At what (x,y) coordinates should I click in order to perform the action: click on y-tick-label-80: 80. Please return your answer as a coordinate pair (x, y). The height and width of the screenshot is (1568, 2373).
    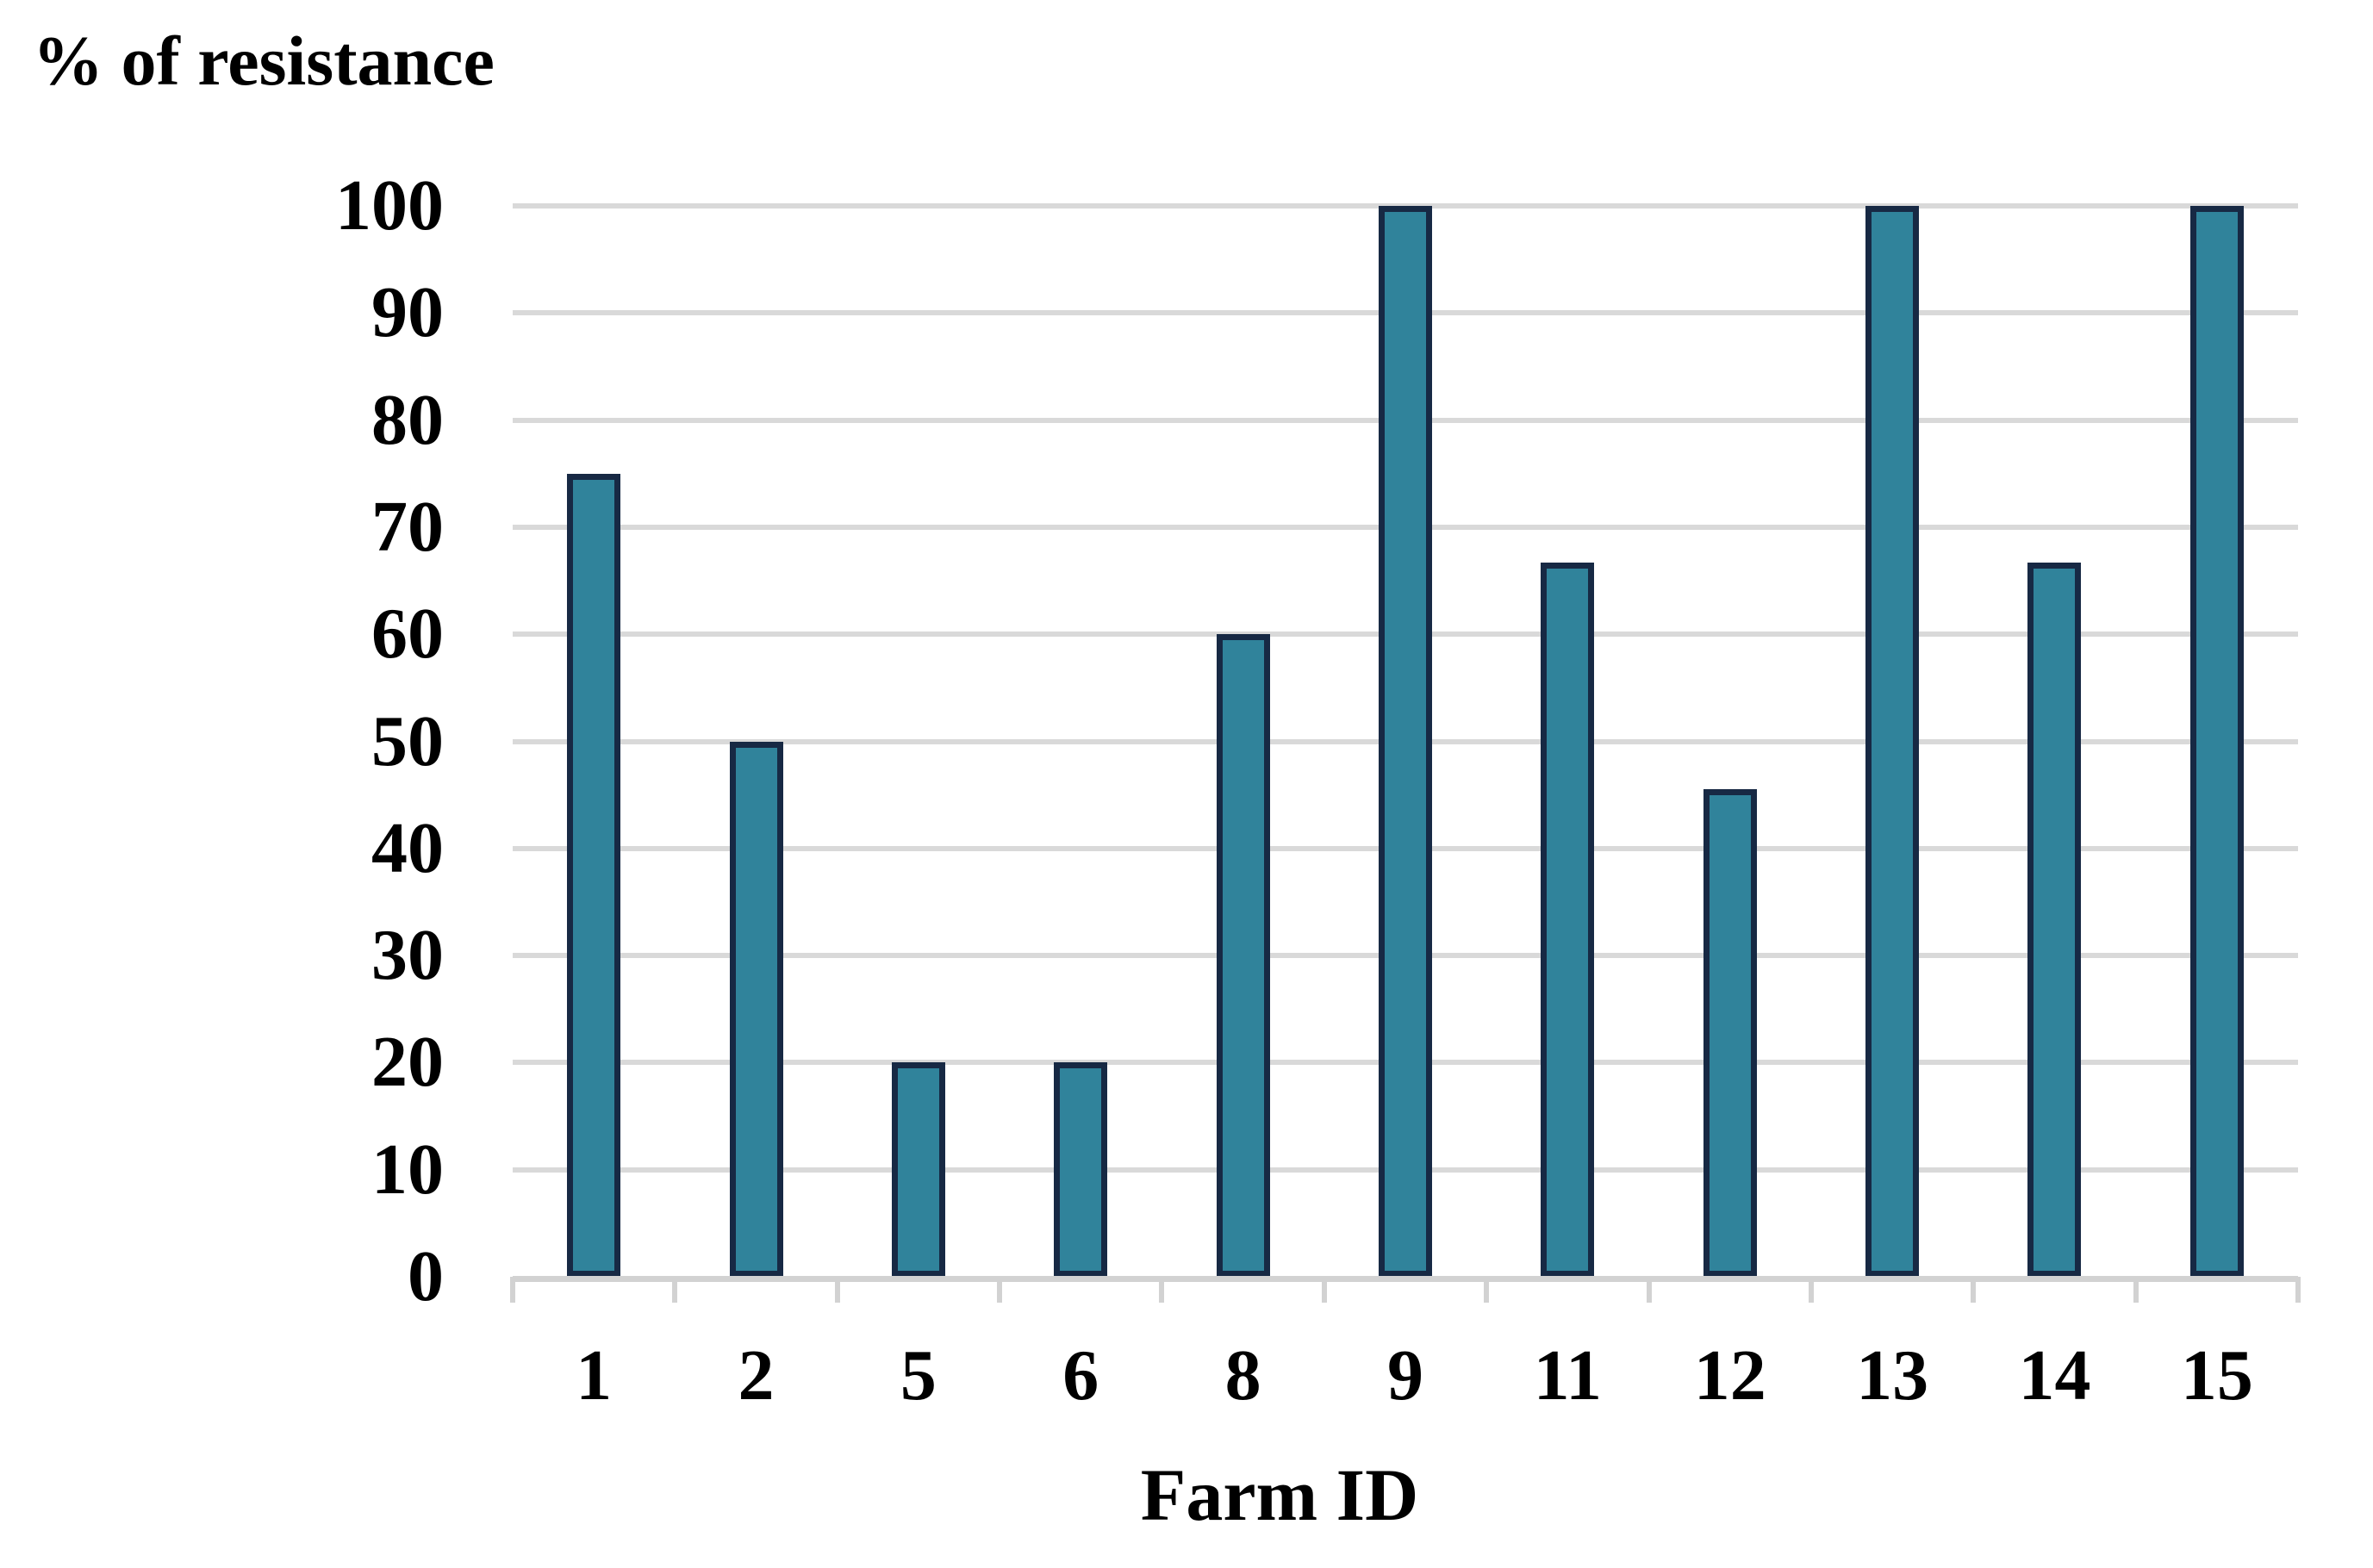
    Looking at the image, I should click on (407, 420).